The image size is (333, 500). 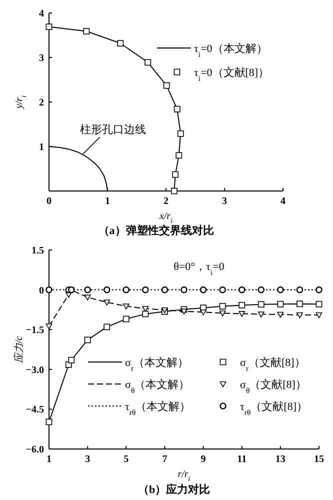 I want to click on y-tick-label: 1, so click(x=41, y=147).